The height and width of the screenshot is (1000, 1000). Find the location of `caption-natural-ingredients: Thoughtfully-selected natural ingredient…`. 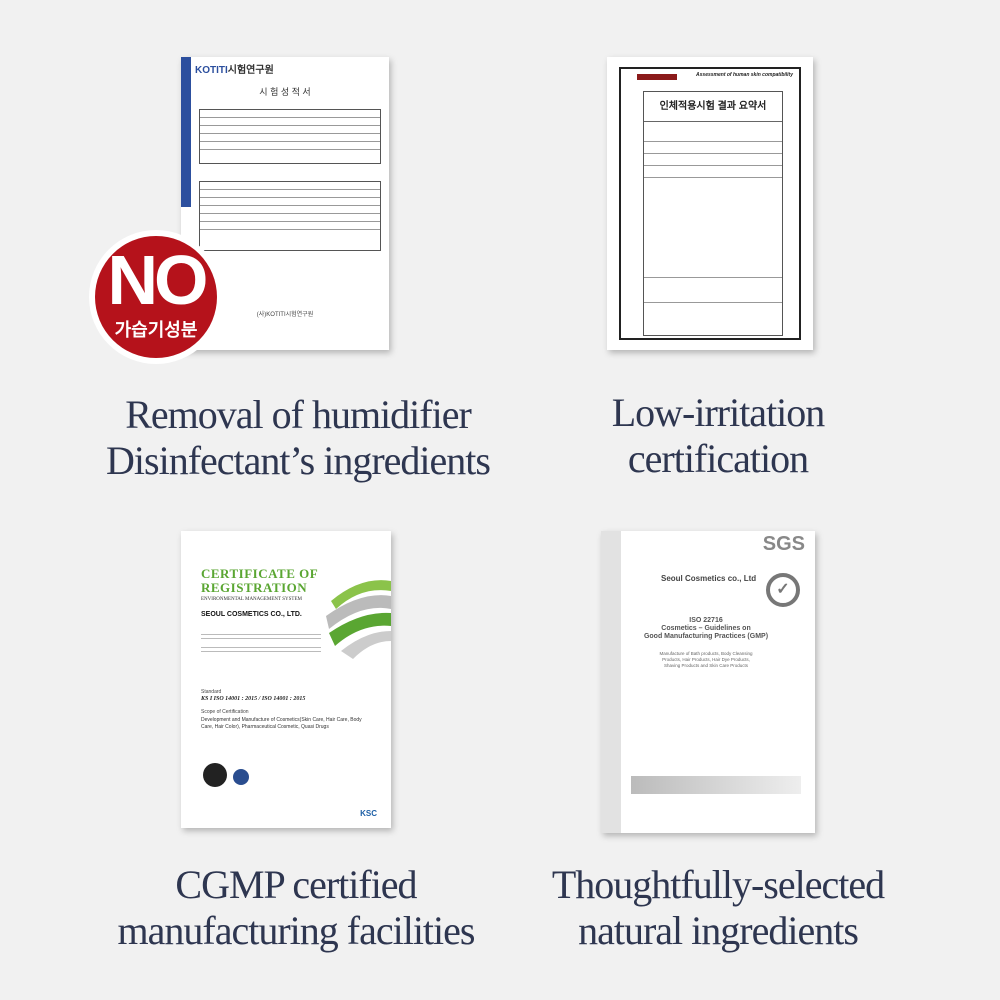

caption-natural-ingredients: Thoughtfully-selected natural ingredient… is located at coordinates (718, 908).